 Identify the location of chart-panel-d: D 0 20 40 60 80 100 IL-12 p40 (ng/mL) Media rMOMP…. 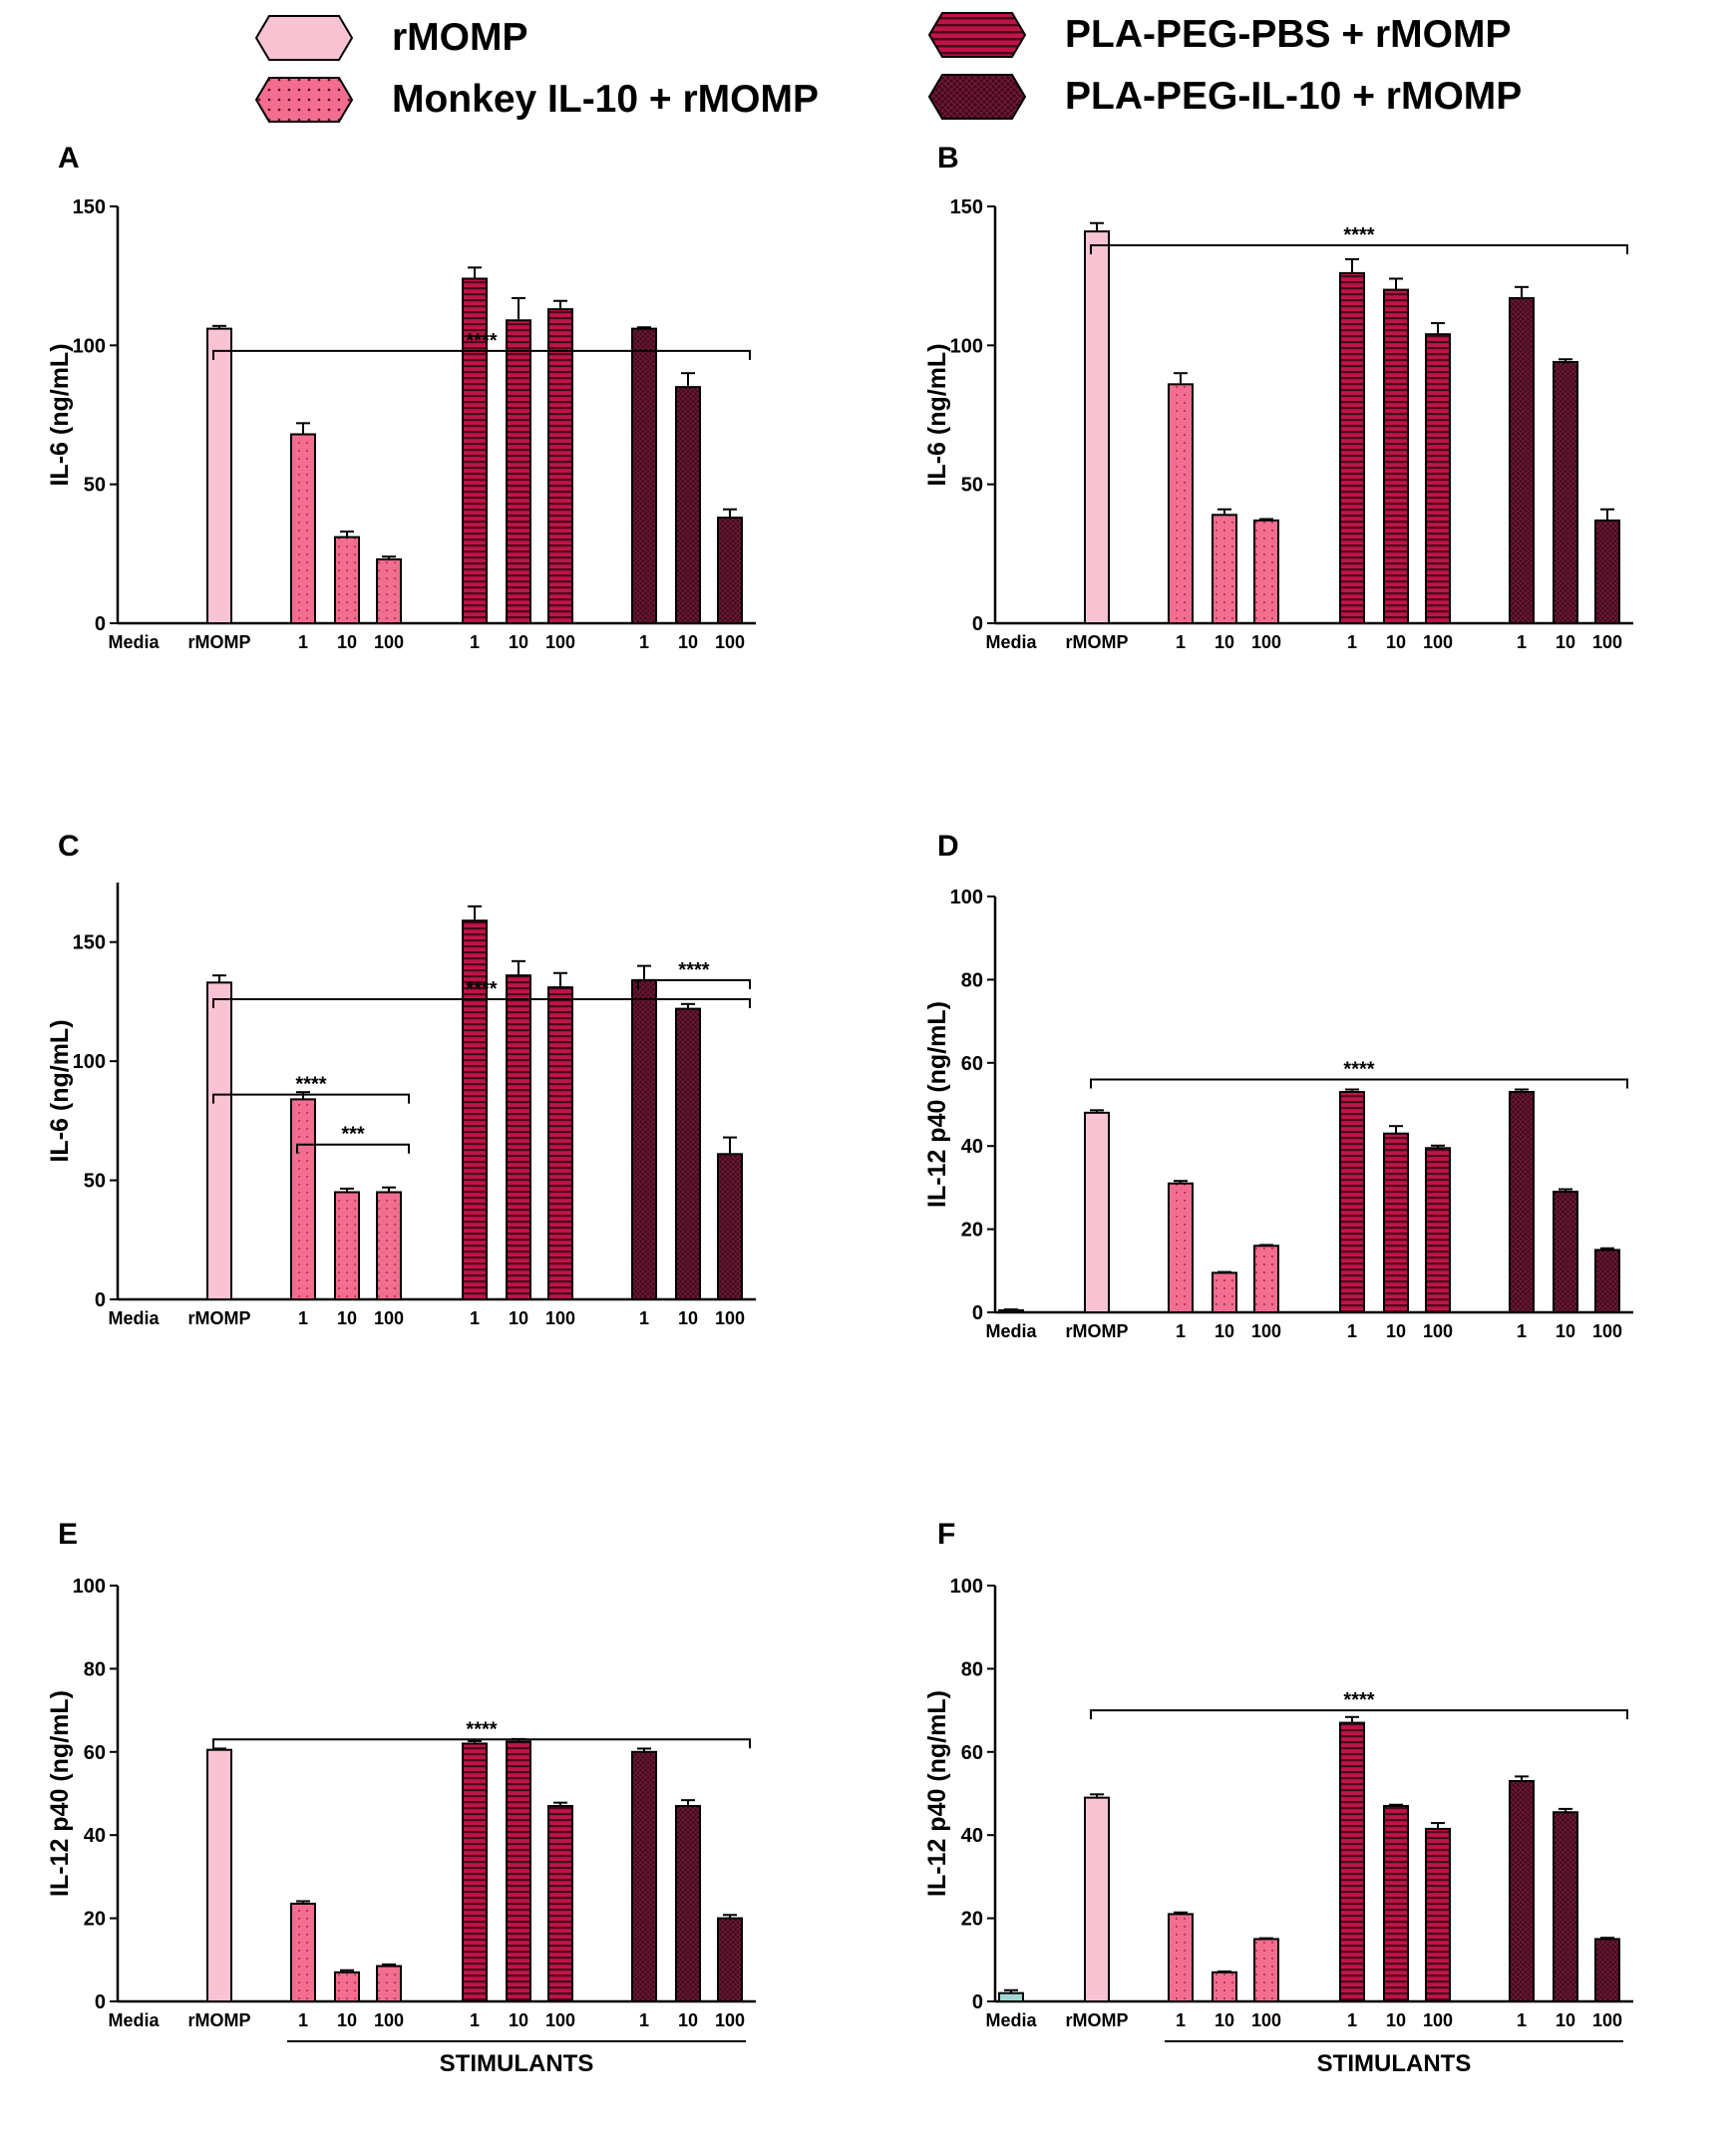
(1278, 1086).